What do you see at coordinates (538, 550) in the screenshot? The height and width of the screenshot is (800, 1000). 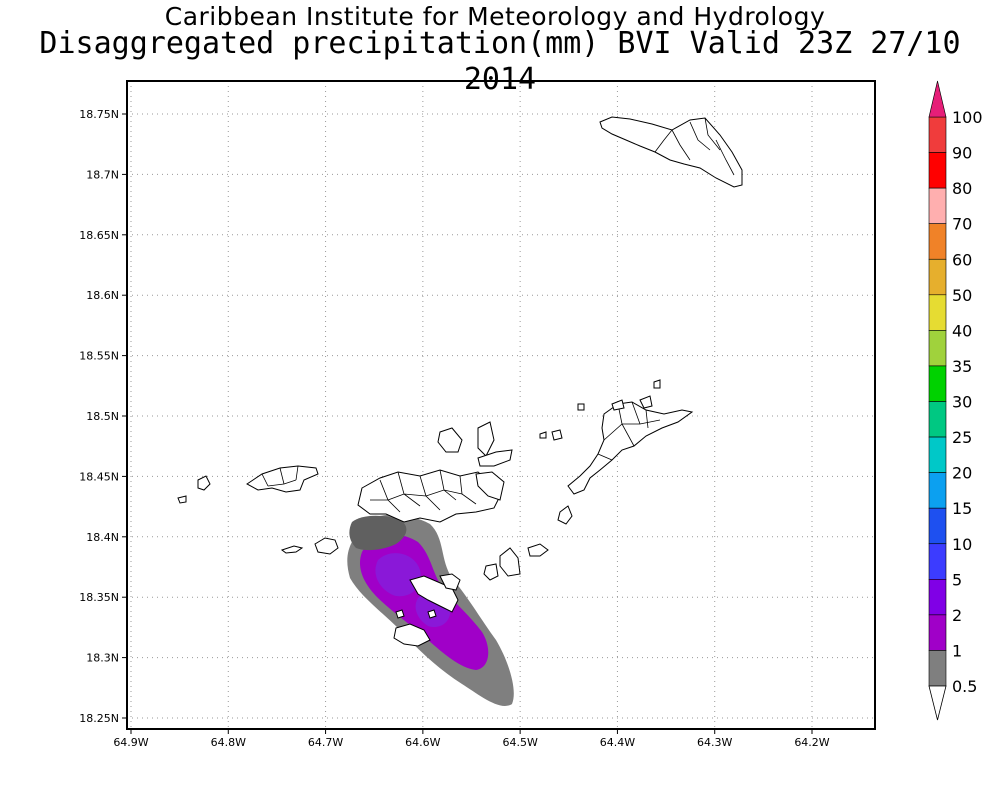 I see `island-ginger` at bounding box center [538, 550].